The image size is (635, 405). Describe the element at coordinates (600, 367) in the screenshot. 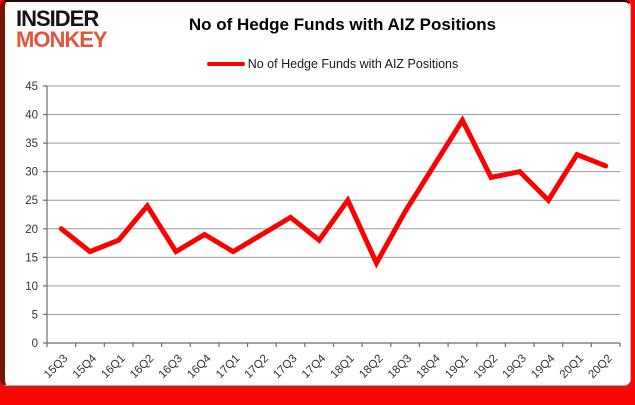

I see `x-axis-tick-label: 20Q2` at that location.